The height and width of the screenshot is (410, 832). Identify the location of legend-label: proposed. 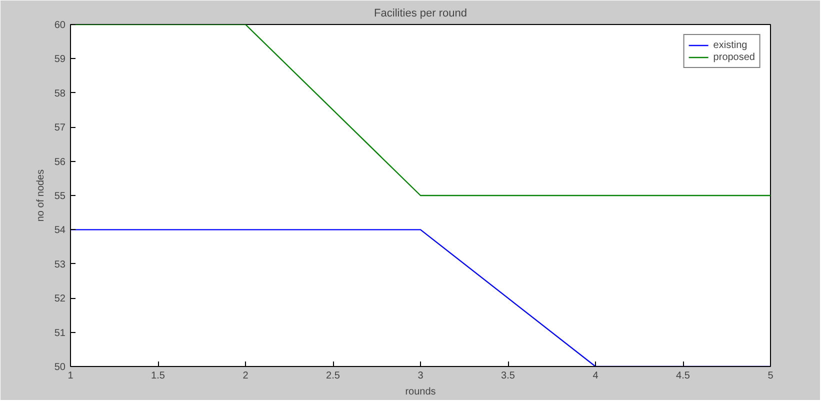
(734, 57).